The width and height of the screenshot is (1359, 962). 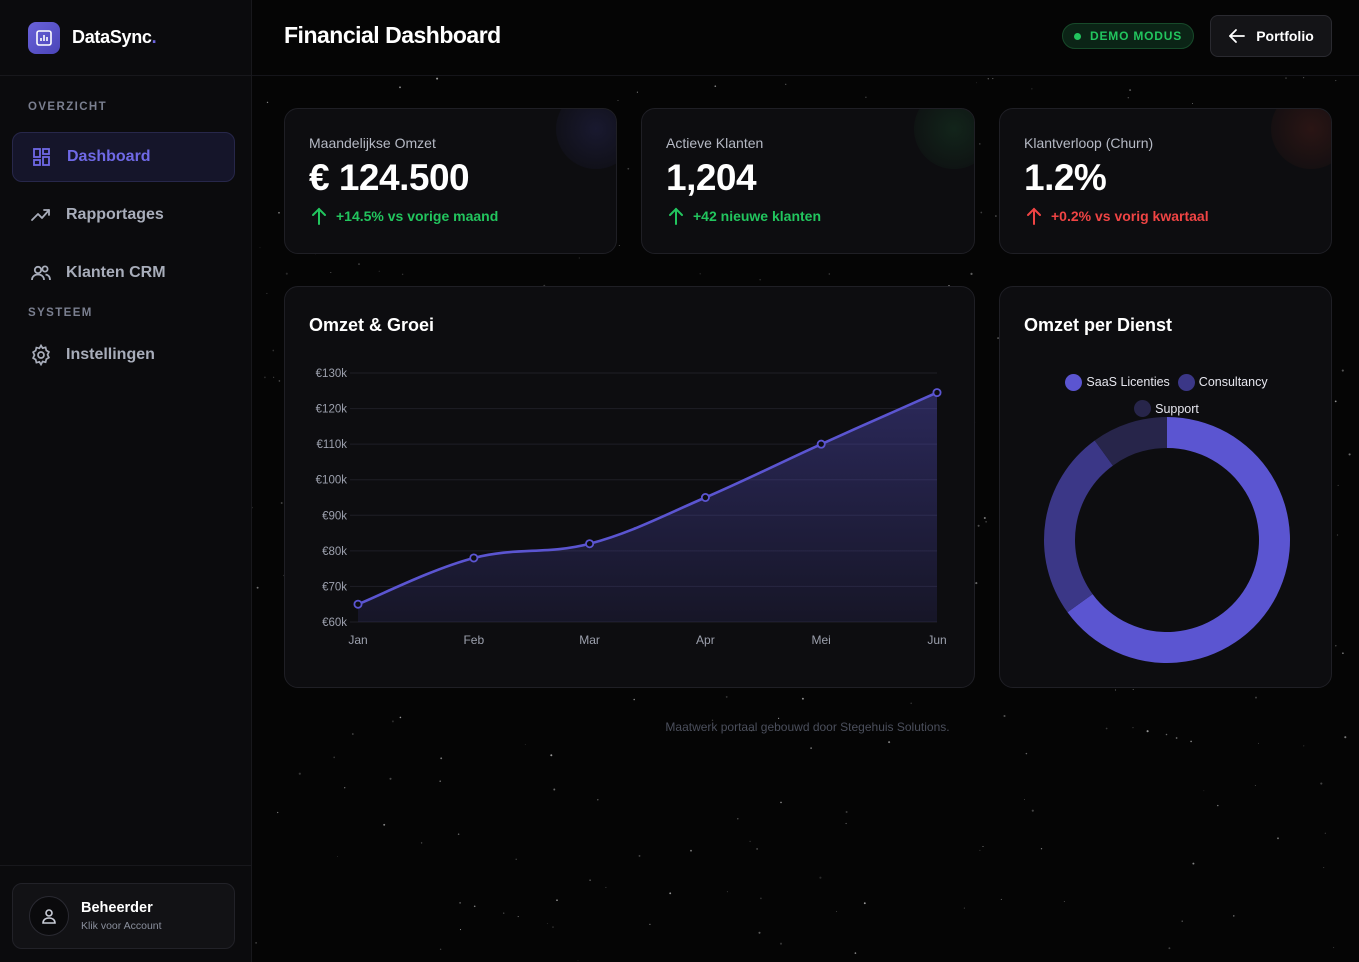 I want to click on arrow-left-icon, so click(x=1237, y=36).